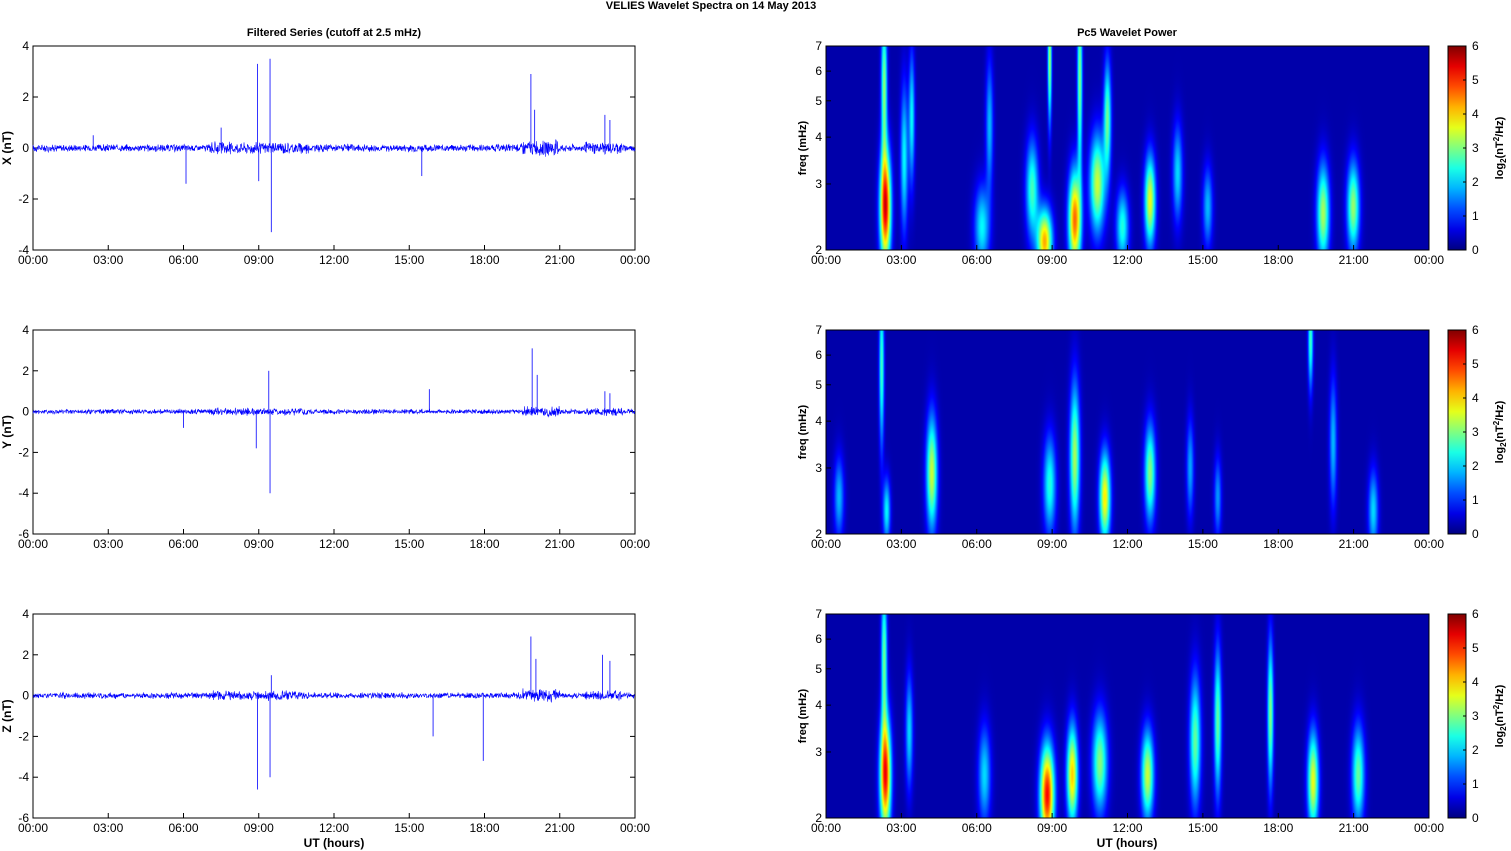 The height and width of the screenshot is (851, 1511). Describe the element at coordinates (818, 250) in the screenshot. I see `wavelet-y-tick-label: 2` at that location.